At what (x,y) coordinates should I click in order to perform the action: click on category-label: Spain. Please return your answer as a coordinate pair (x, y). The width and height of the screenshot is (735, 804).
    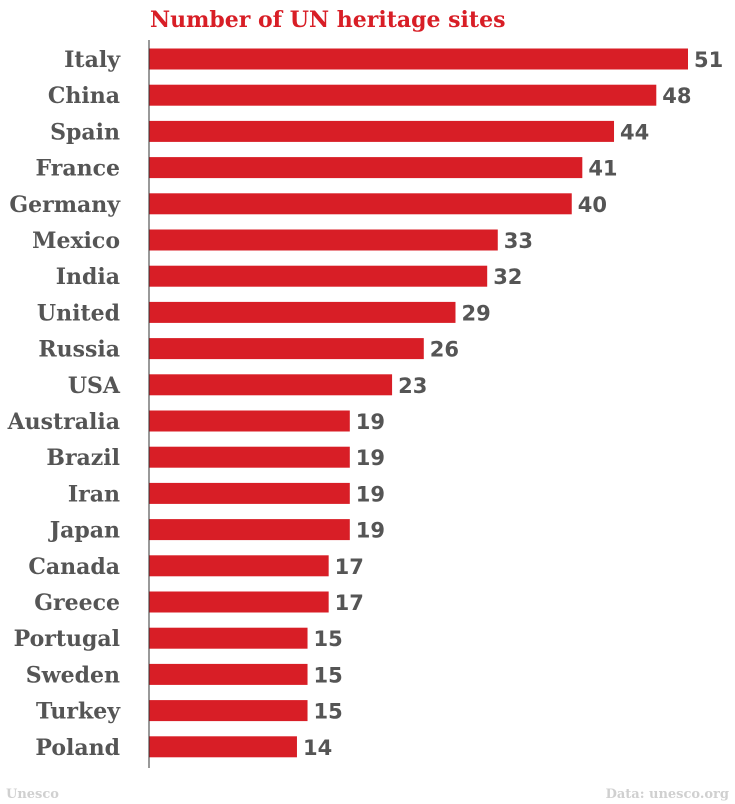
    Looking at the image, I should click on (85, 132).